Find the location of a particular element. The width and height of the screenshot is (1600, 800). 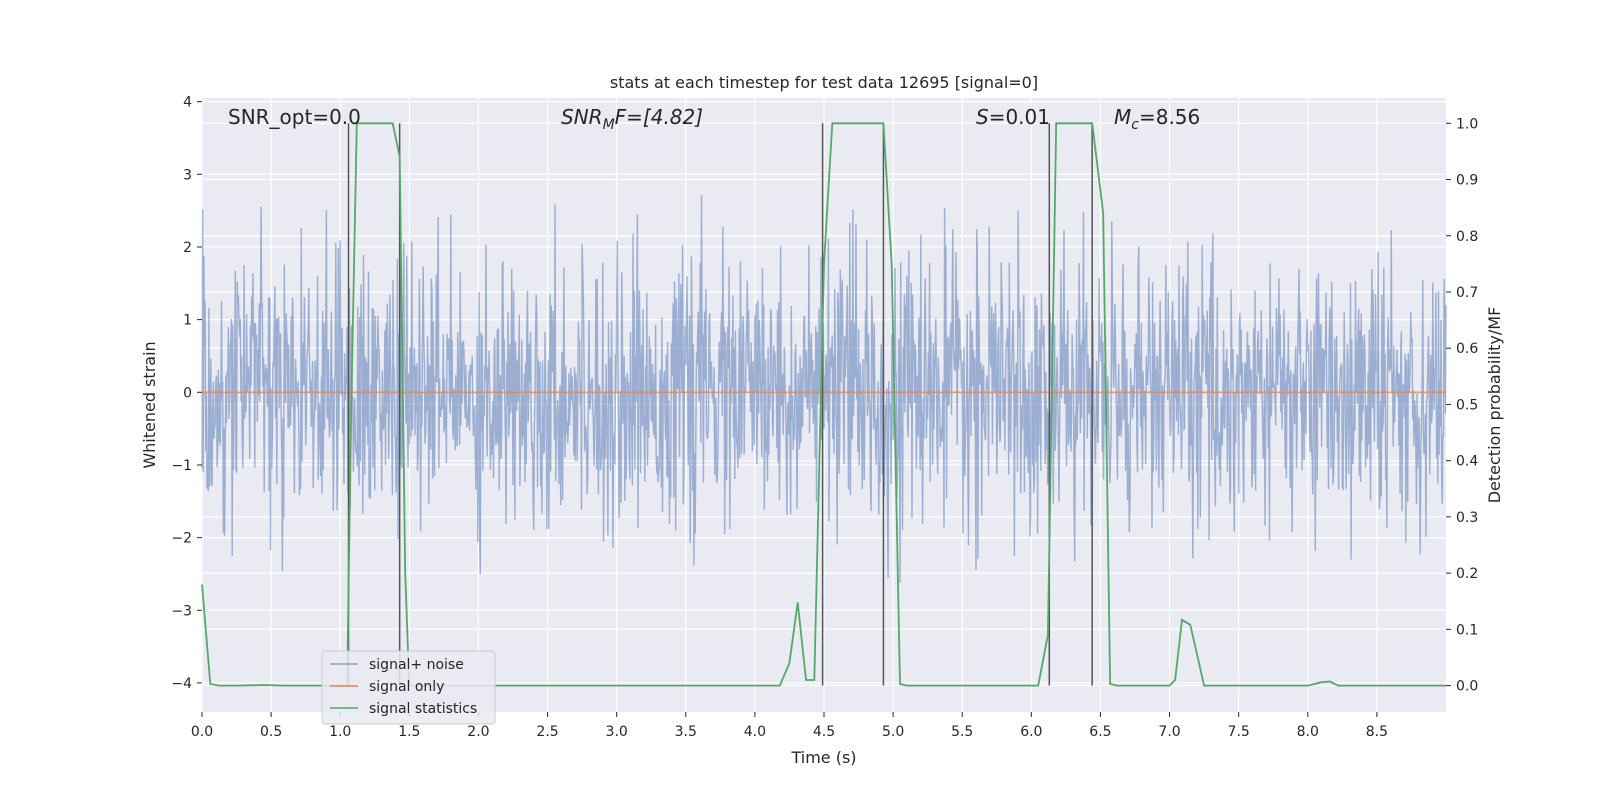

legend-label-statistics: signal statistics is located at coordinates (423, 709).